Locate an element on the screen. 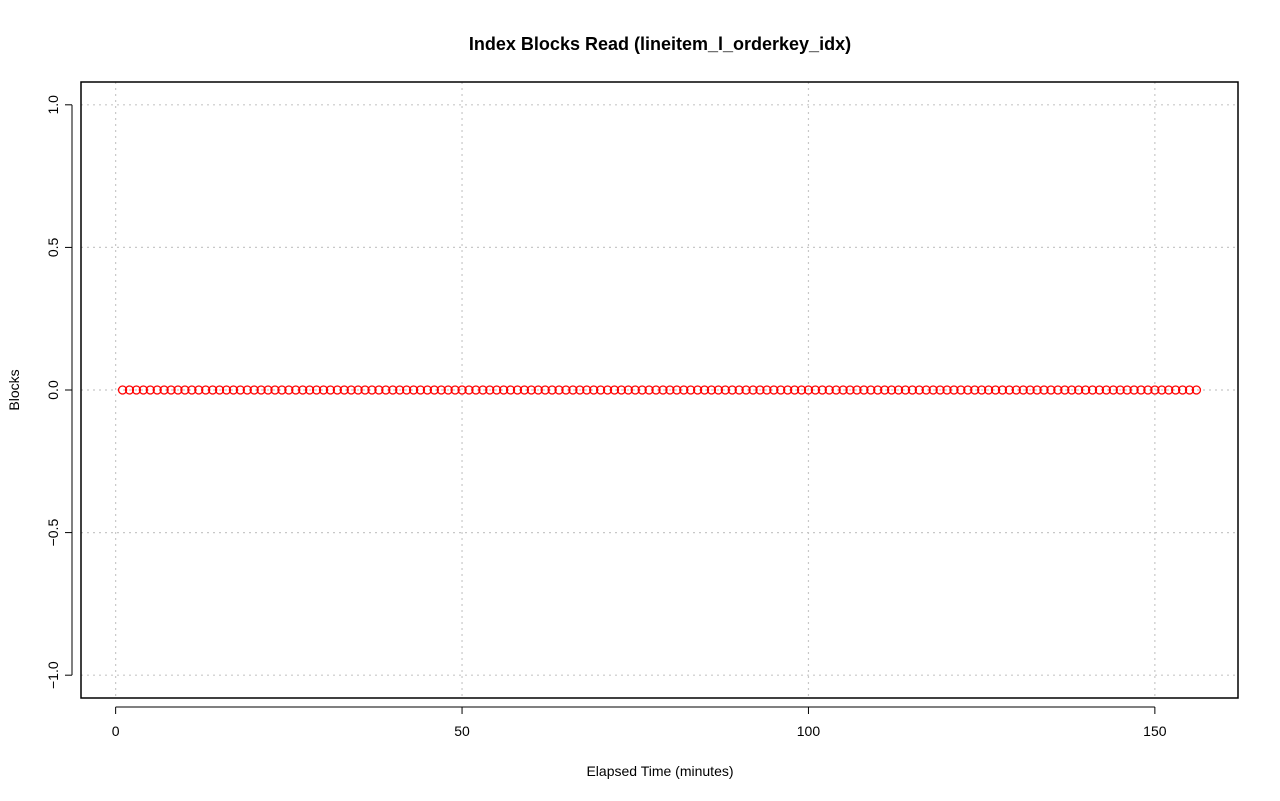  y-axis-label: Blocks is located at coordinates (14, 389).